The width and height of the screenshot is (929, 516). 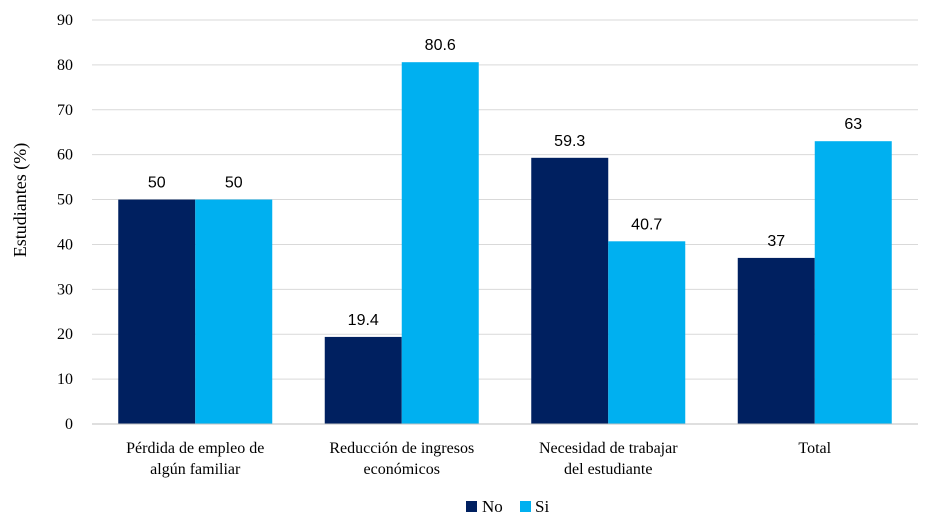 What do you see at coordinates (65, 334) in the screenshot?
I see `y-tick-label: 20` at bounding box center [65, 334].